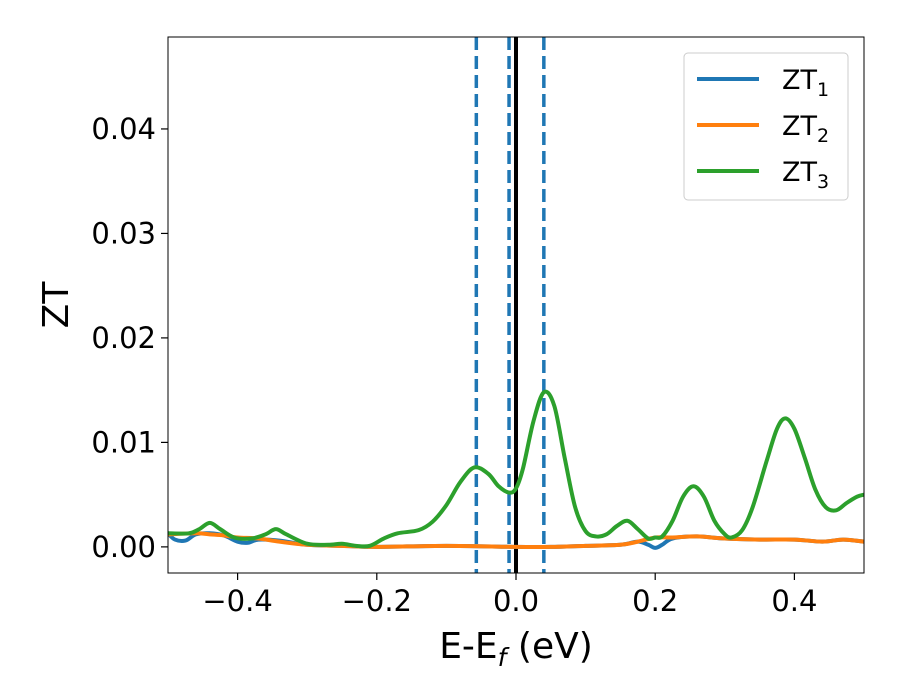  I want to click on x-axis-title: E-Ef (eV), so click(516, 649).